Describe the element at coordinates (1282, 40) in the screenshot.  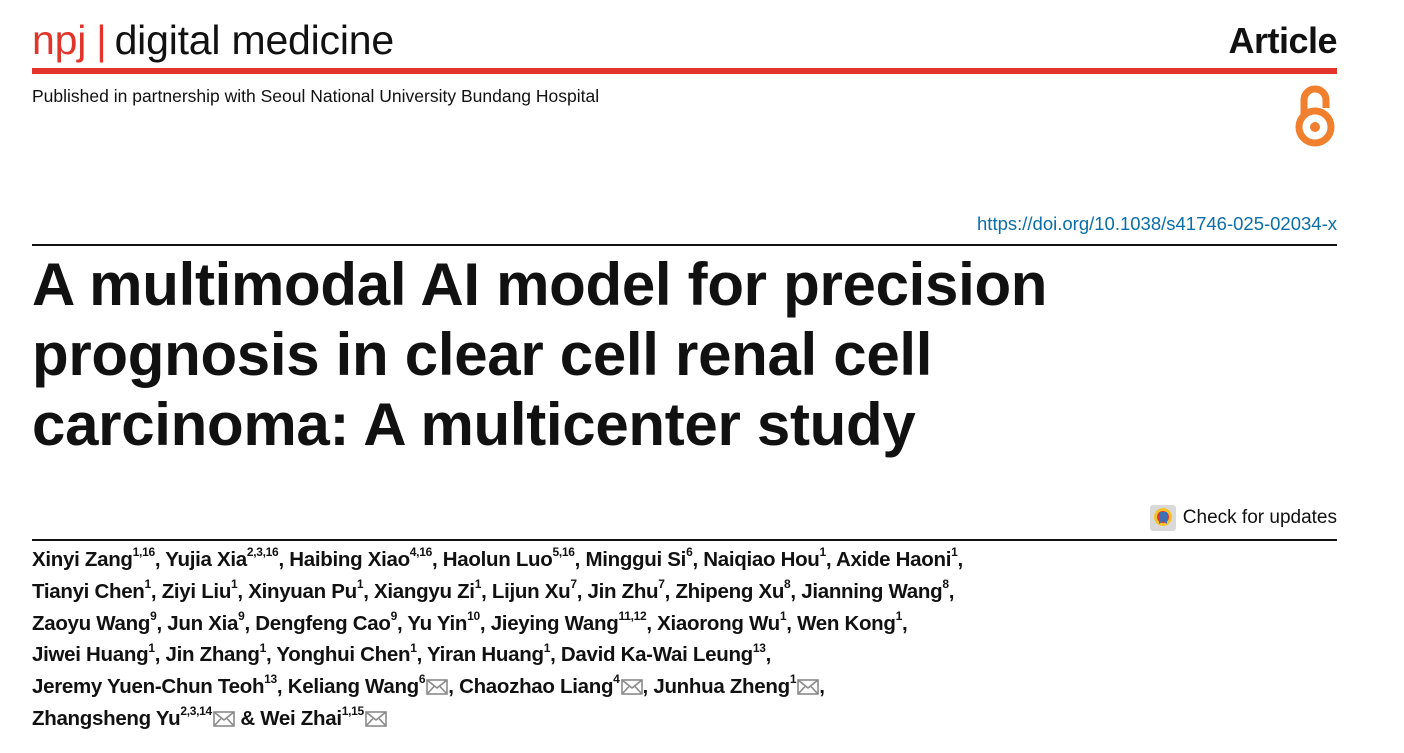
I see `article-type-label: Article` at that location.